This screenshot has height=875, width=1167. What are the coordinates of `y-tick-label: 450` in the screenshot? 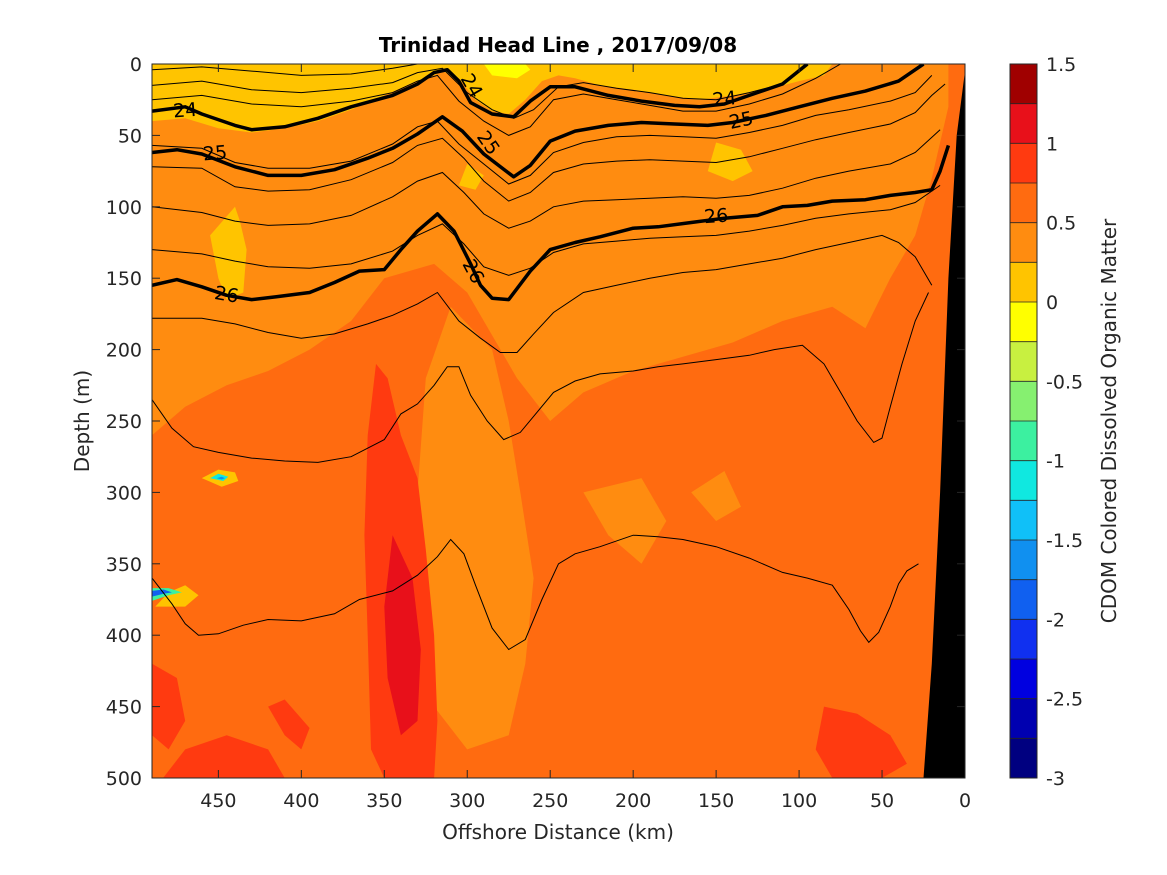 It's located at (124, 708).